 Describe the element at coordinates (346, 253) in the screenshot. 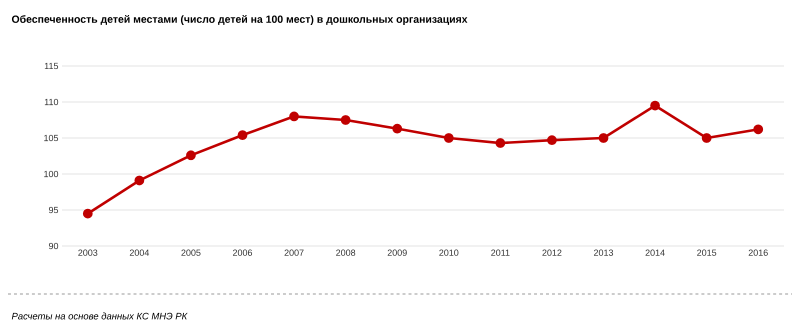

I see `x-tick-label: 2008` at that location.